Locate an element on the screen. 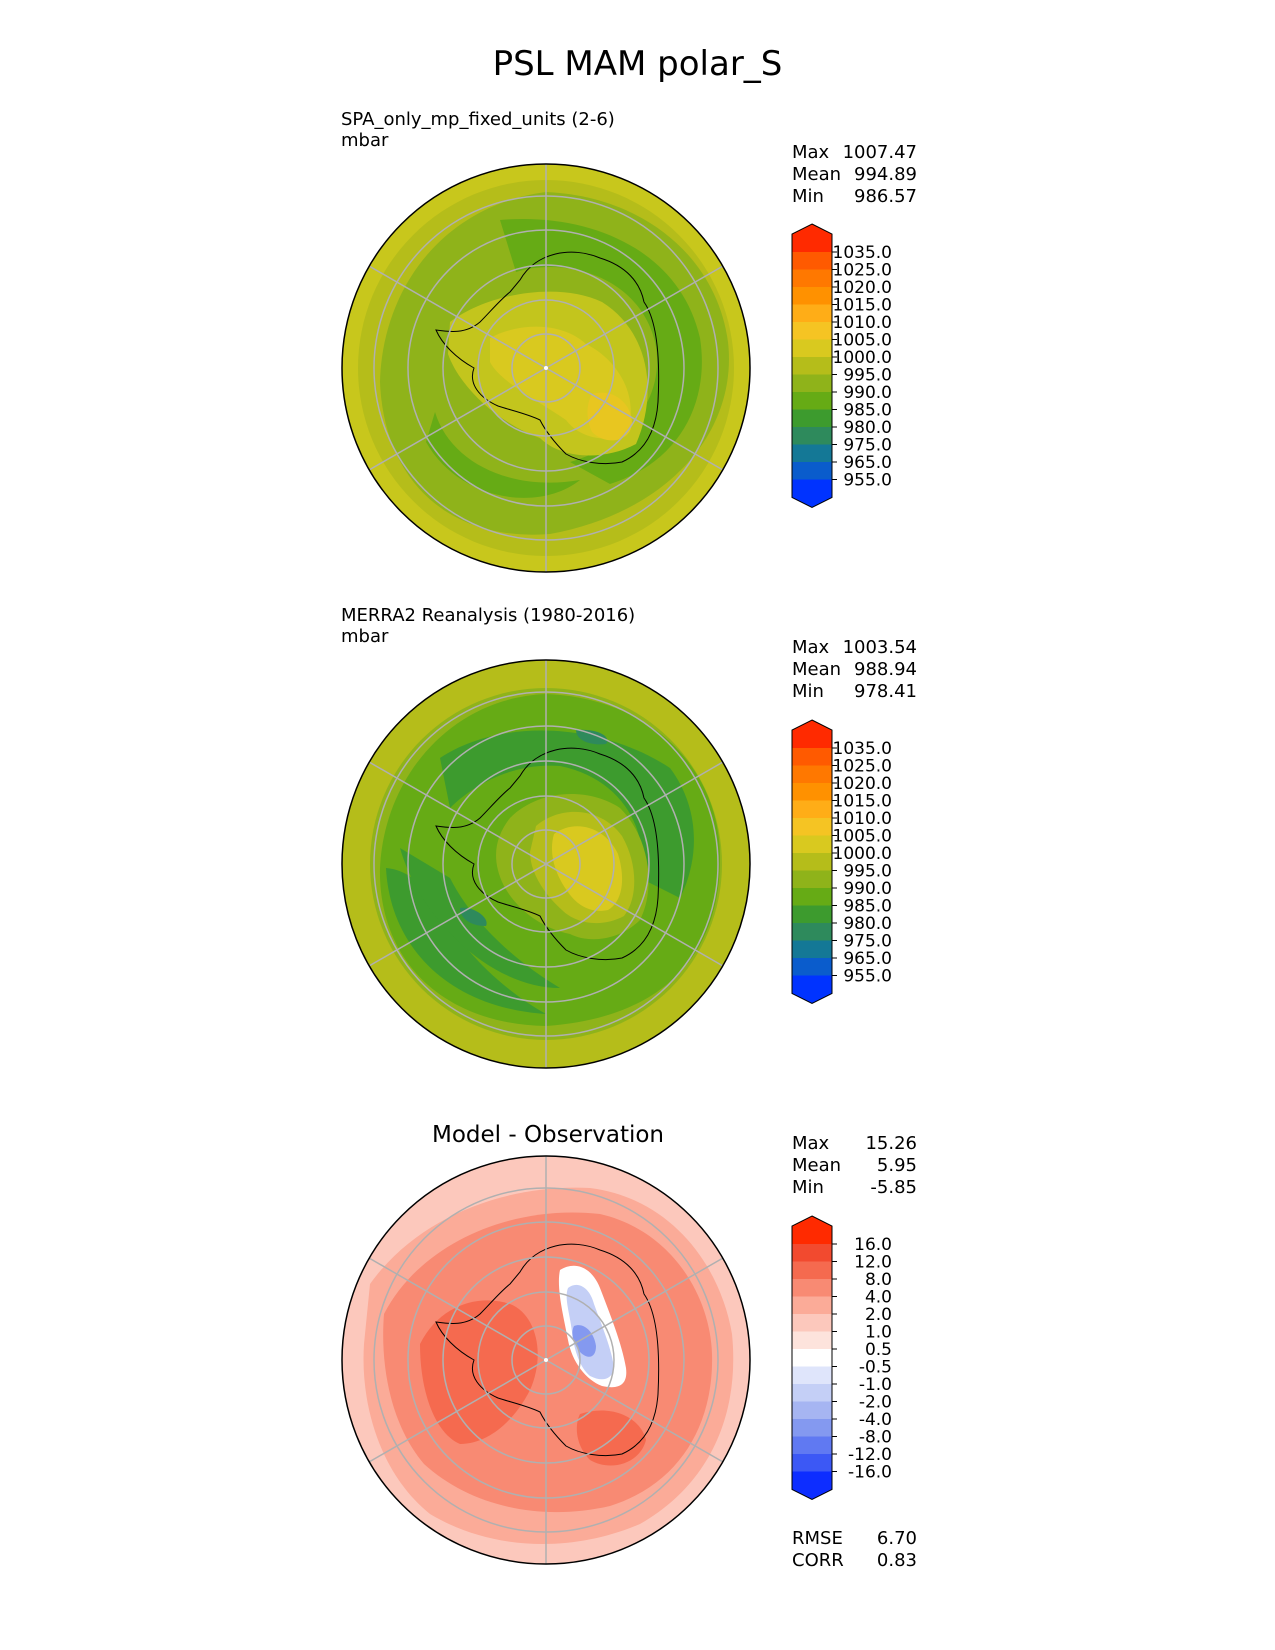 Image resolution: width=1275 pixels, height=1650 pixels. colorbar-tick-label: 4.0 is located at coordinates (878, 1298).